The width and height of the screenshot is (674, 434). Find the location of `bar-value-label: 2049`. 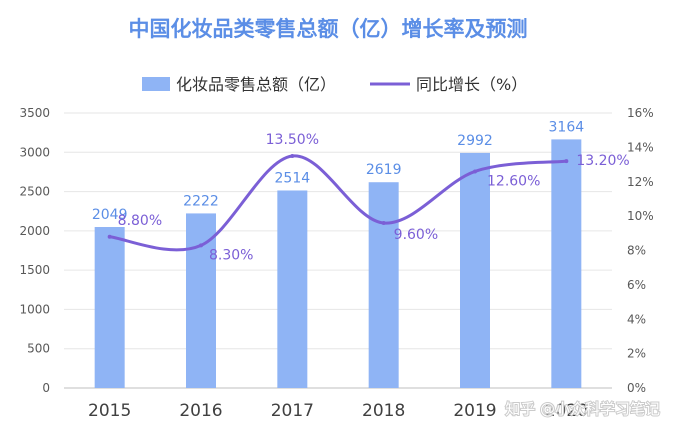

bar-value-label: 2049 is located at coordinates (110, 215).